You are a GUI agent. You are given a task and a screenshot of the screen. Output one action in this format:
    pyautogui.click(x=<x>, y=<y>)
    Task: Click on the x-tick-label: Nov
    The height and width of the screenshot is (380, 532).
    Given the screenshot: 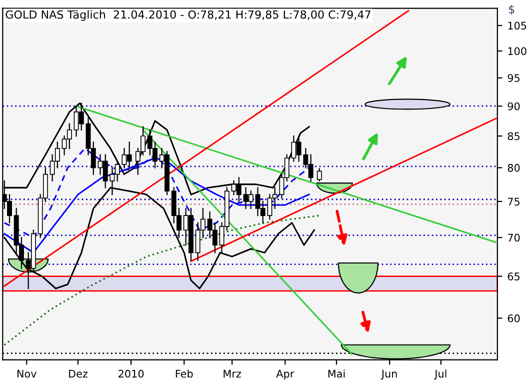 What is the action you would take?
    pyautogui.click(x=26, y=374)
    